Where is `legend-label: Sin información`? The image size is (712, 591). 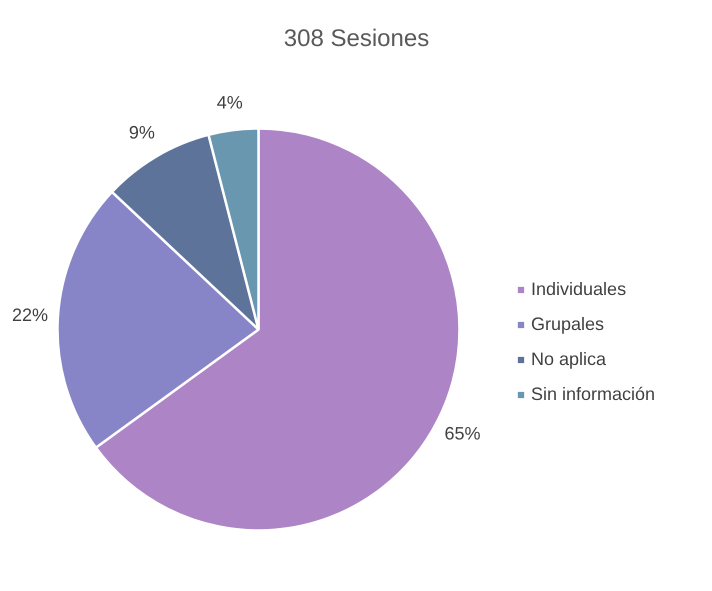 legend-label: Sin información is located at coordinates (593, 394).